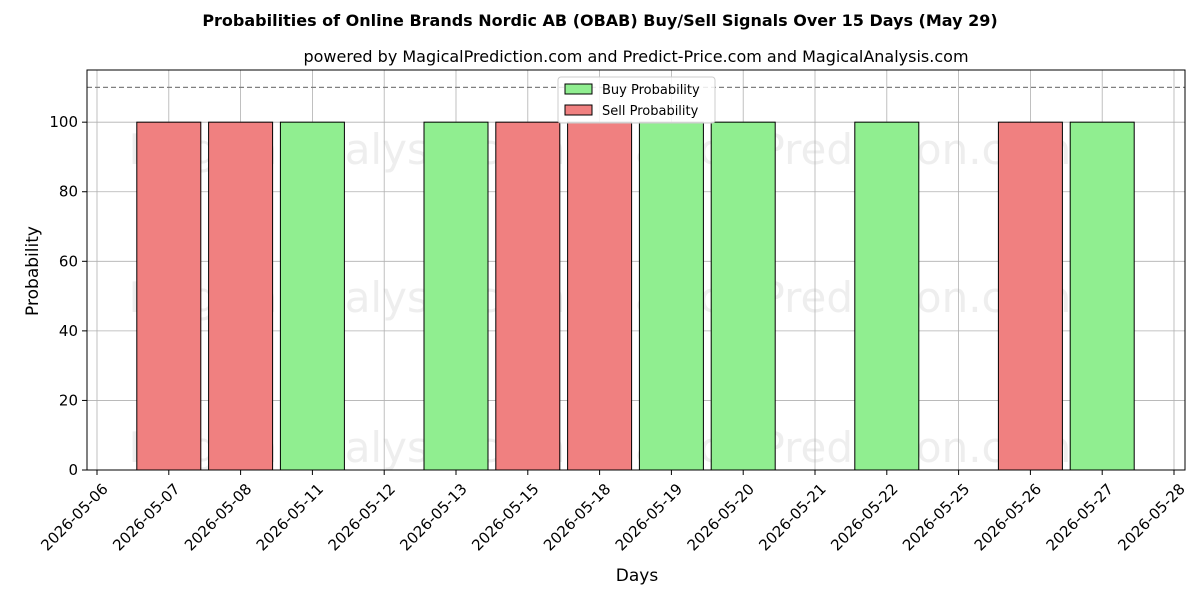 Image resolution: width=1200 pixels, height=600 pixels. Describe the element at coordinates (362, 517) in the screenshot. I see `x-tick-label: 2026-05-12` at that location.